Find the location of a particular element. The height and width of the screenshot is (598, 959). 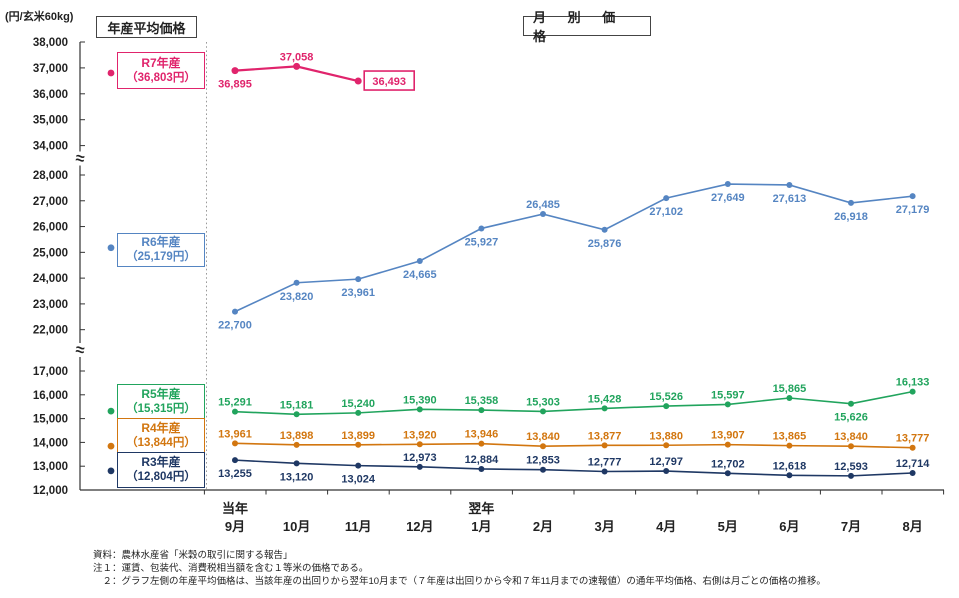

legend-box-4: R3年産 （12,804円） is located at coordinates (161, 470).